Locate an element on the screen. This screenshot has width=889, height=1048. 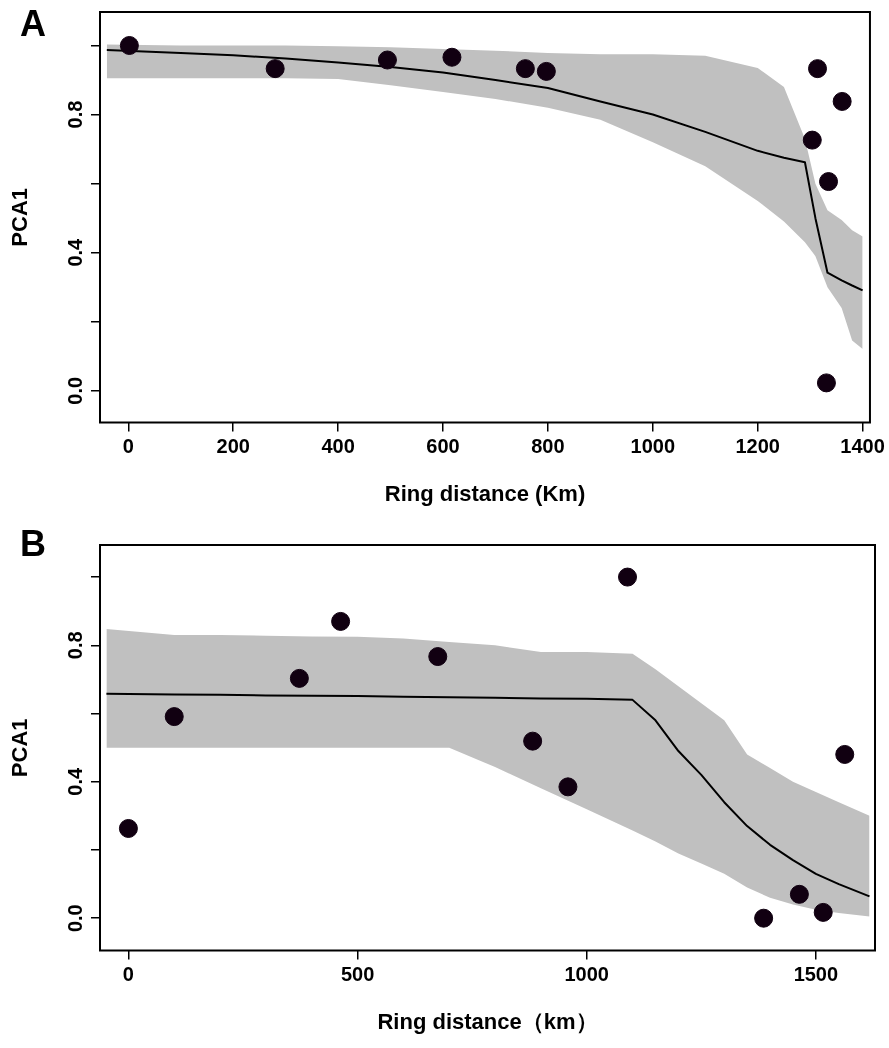
x-axis-title: Ring distance (Km) is located at coordinates (485, 493).